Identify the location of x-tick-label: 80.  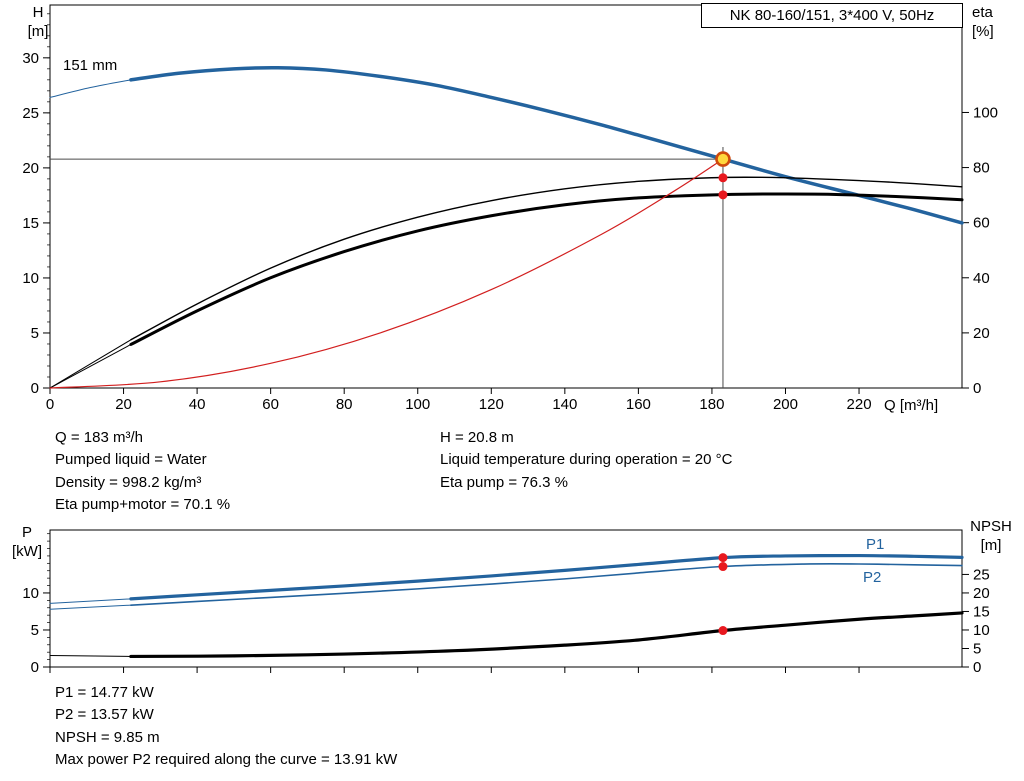
(344, 404).